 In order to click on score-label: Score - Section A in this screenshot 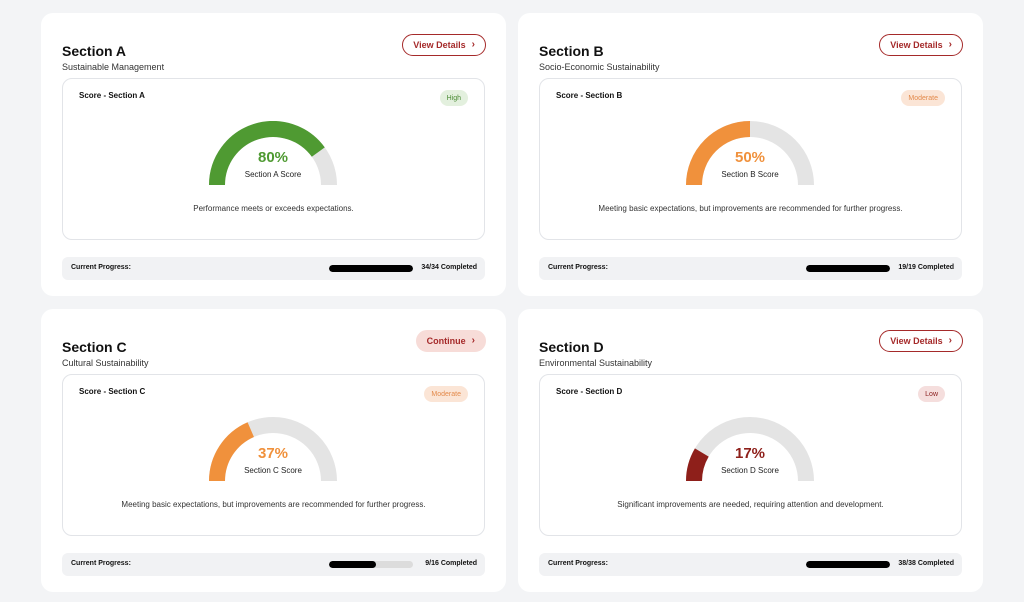, I will do `click(112, 95)`.